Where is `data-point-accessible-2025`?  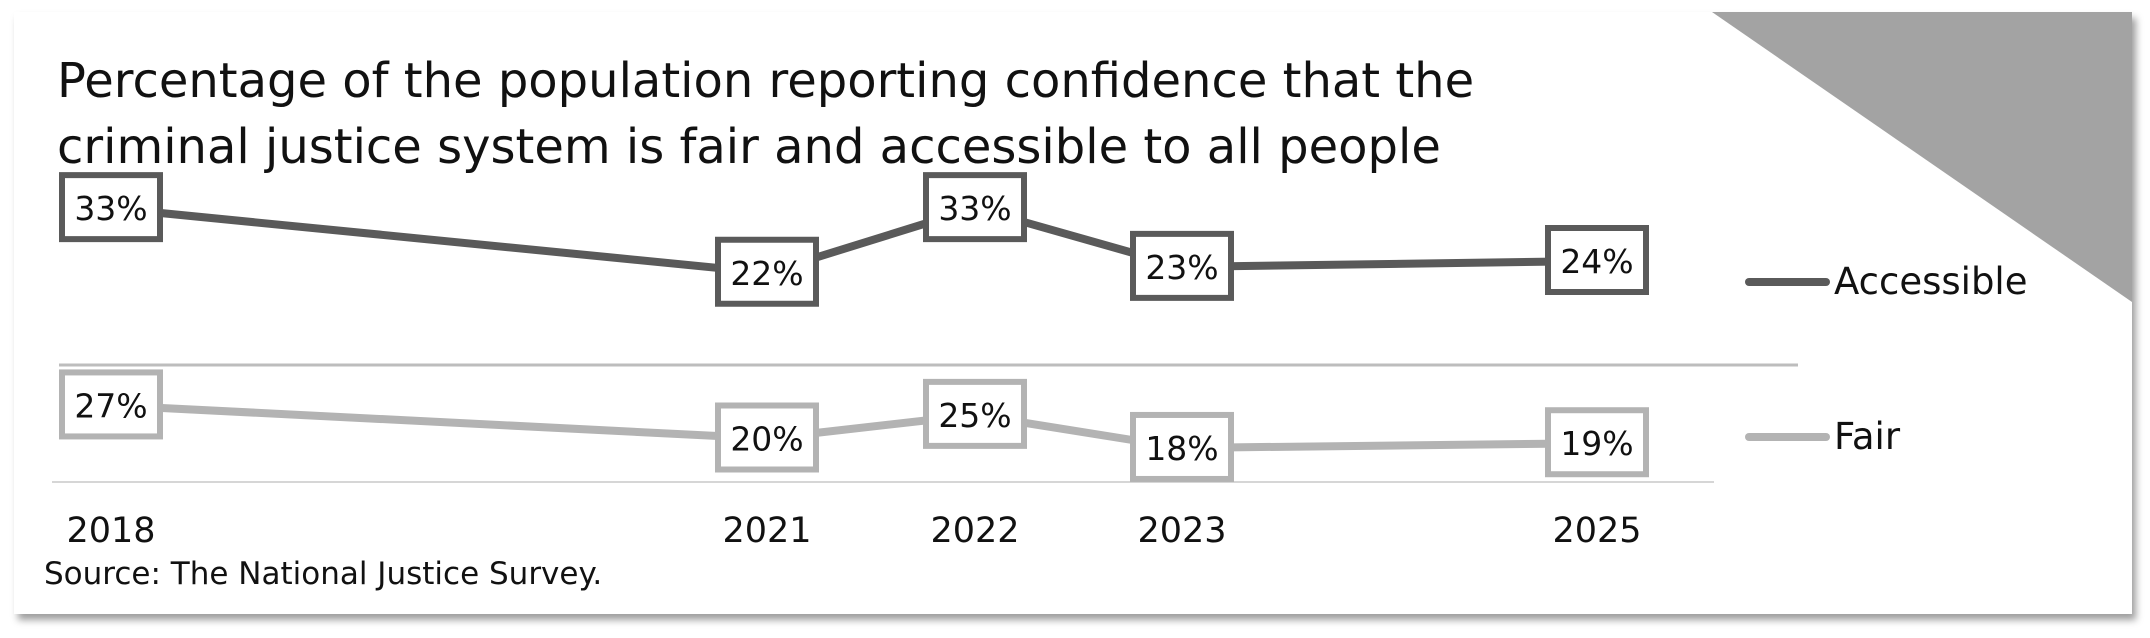 data-point-accessible-2025 is located at coordinates (1597, 260).